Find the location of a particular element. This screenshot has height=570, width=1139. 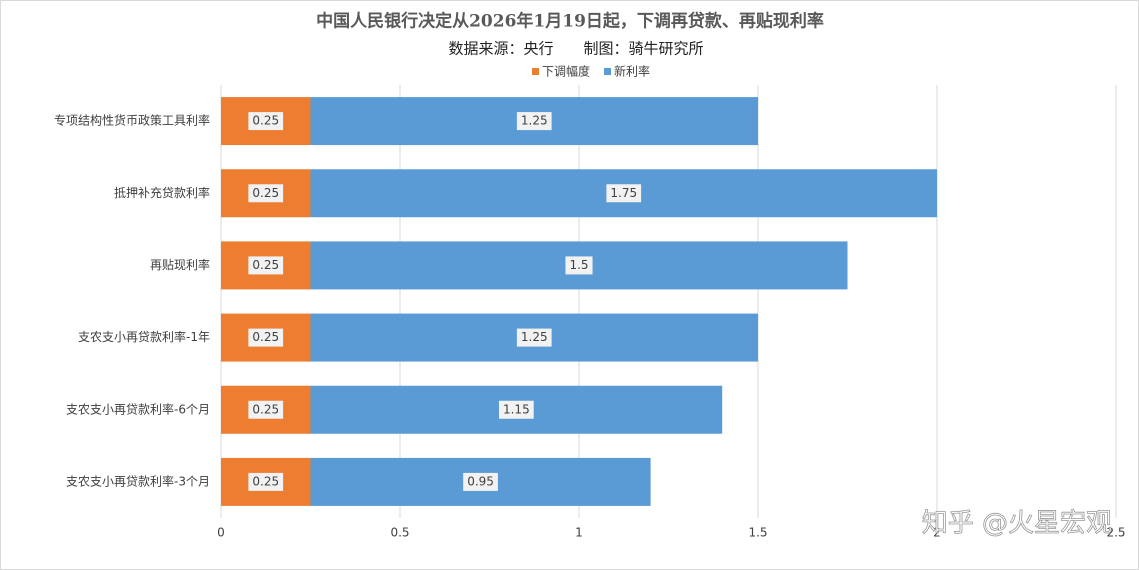

value-label-group: 1.5 is located at coordinates (579, 265).